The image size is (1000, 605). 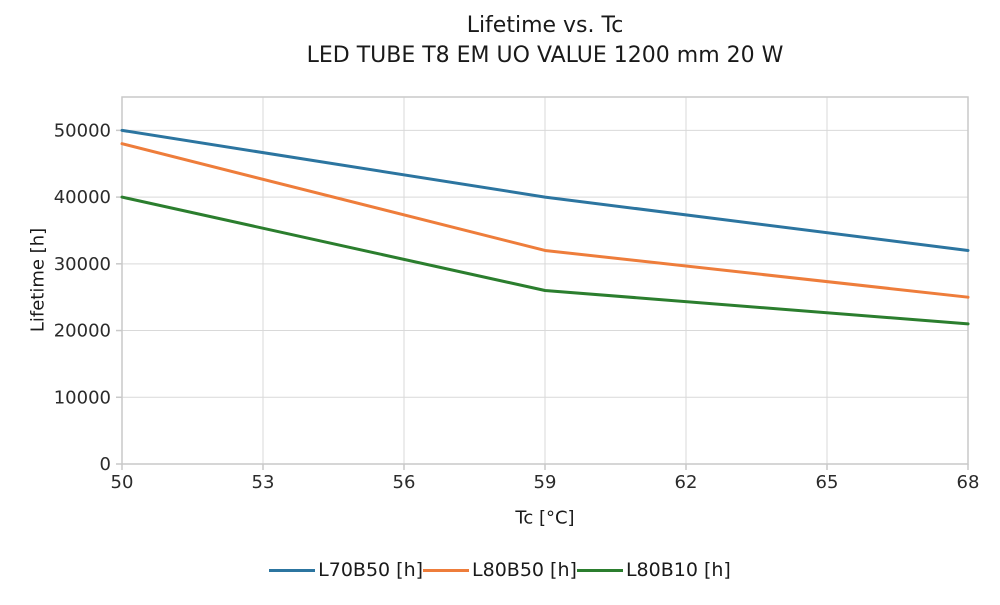 I want to click on legend-item-l80b50-h: L80B50 [h], so click(x=500, y=570).